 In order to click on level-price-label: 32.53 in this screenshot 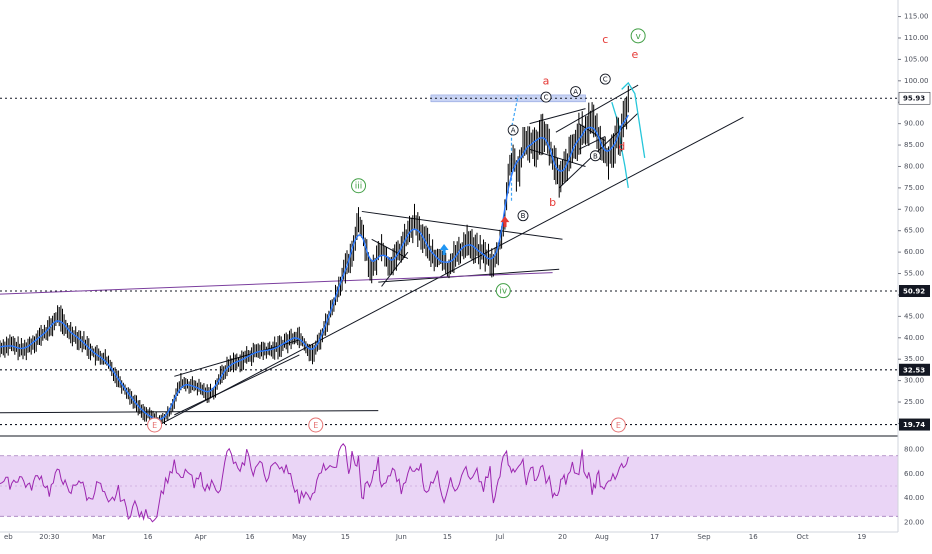, I will do `click(914, 369)`.